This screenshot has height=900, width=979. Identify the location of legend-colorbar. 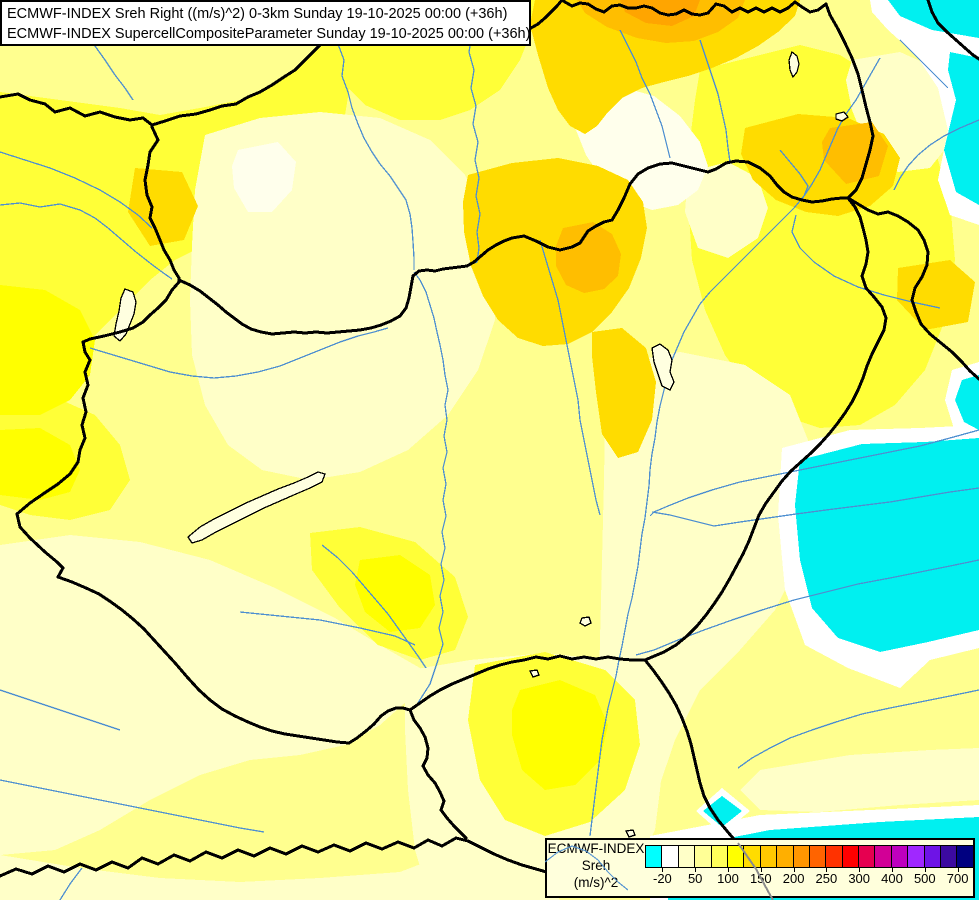
(809, 856).